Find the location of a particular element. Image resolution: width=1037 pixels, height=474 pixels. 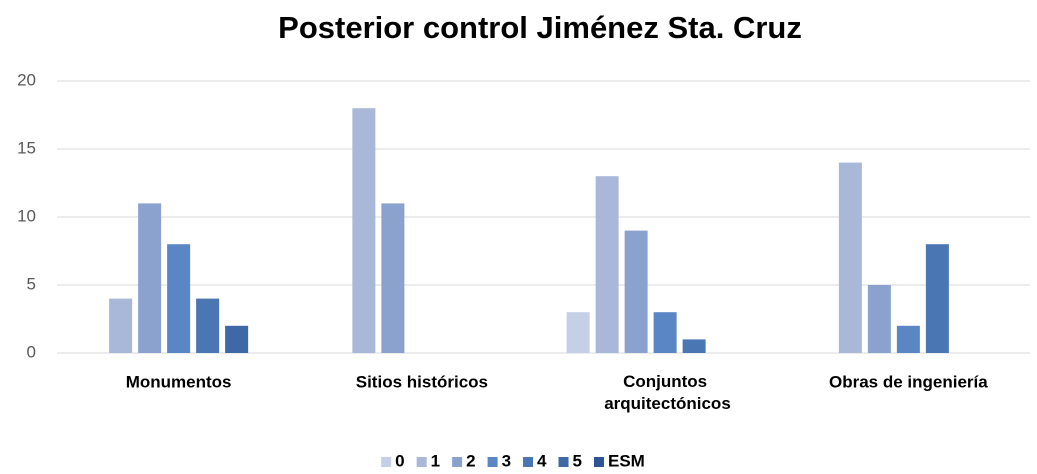

y-tick-label: 0 is located at coordinates (31, 351).